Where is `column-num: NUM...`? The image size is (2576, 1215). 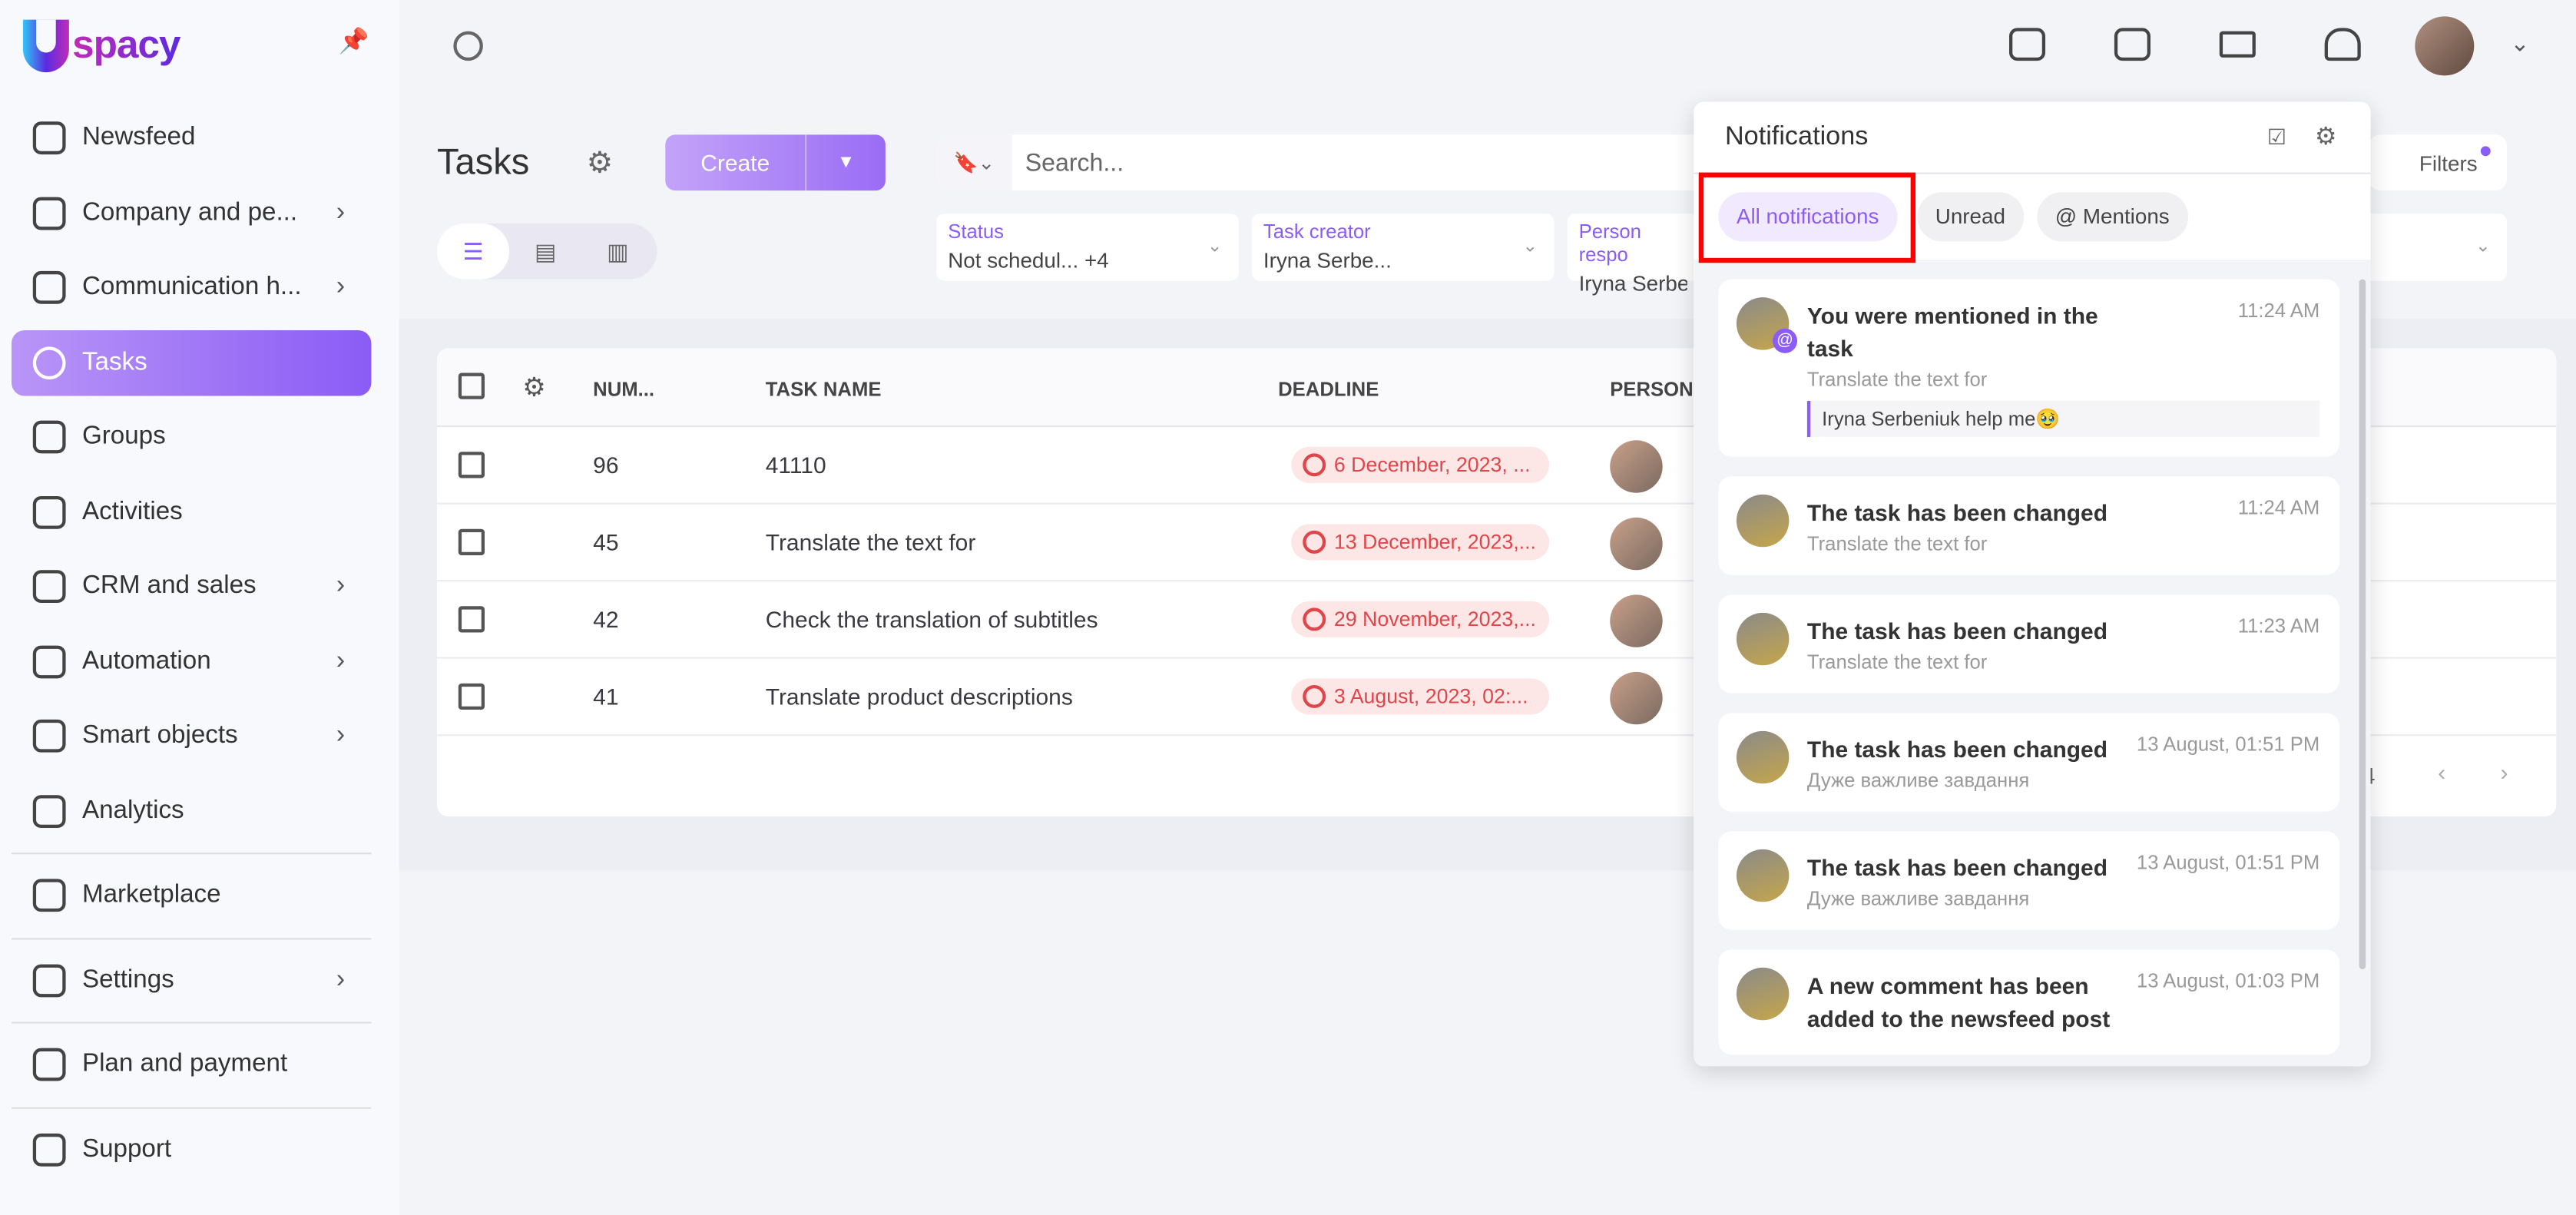 column-num: NUM... is located at coordinates (624, 389).